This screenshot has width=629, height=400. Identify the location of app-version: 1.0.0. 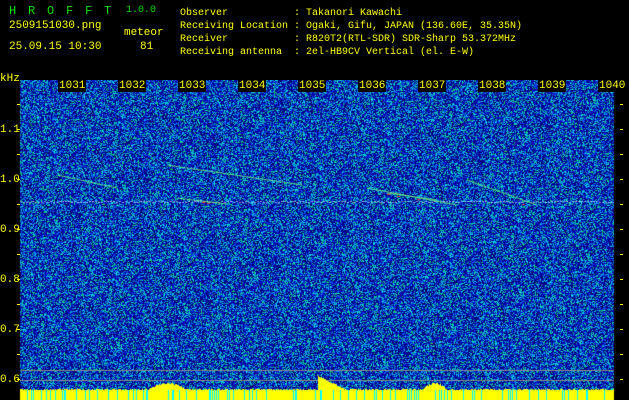
(141, 10).